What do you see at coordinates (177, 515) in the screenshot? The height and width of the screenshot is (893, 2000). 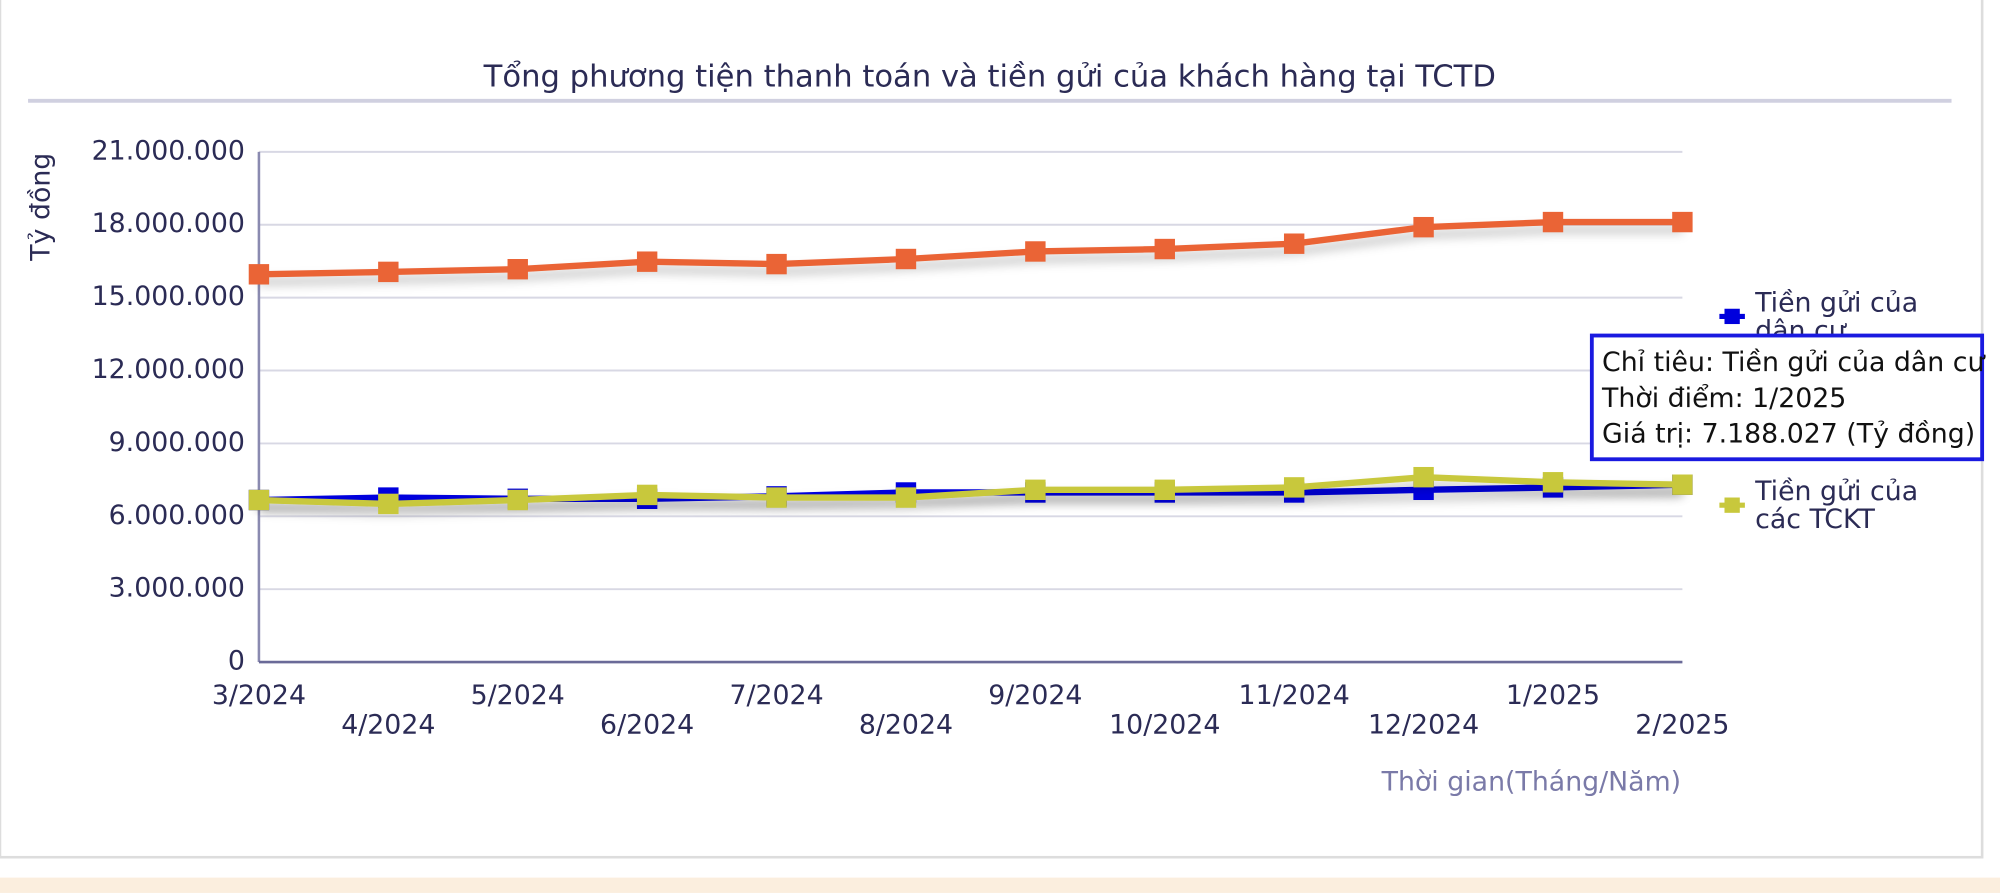 I see `y-tick-label: 6.000.000` at bounding box center [177, 515].